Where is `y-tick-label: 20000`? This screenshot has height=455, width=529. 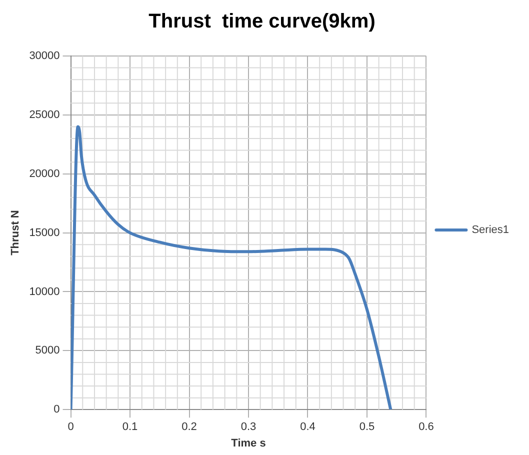 y-tick-label: 20000 is located at coordinates (44, 174).